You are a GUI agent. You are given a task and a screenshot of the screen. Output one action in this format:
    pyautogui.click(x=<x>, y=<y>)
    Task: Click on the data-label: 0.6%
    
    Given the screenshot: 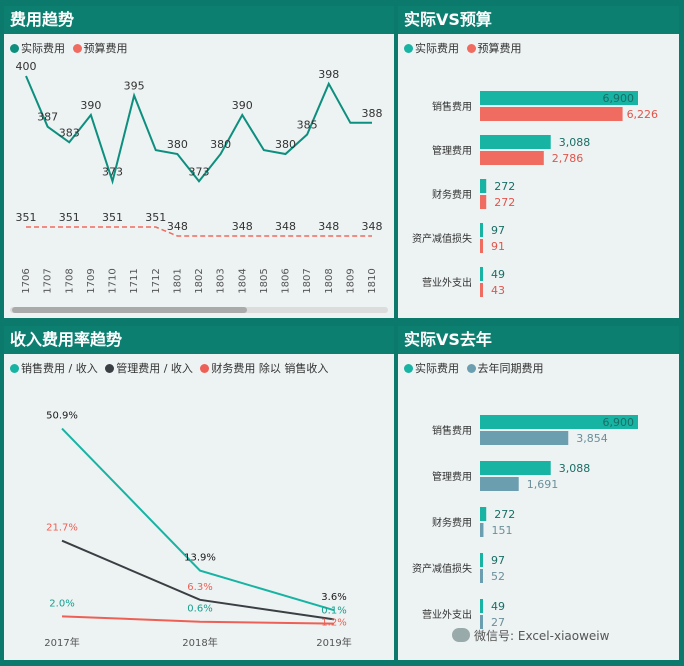 What is the action you would take?
    pyautogui.click(x=199, y=609)
    